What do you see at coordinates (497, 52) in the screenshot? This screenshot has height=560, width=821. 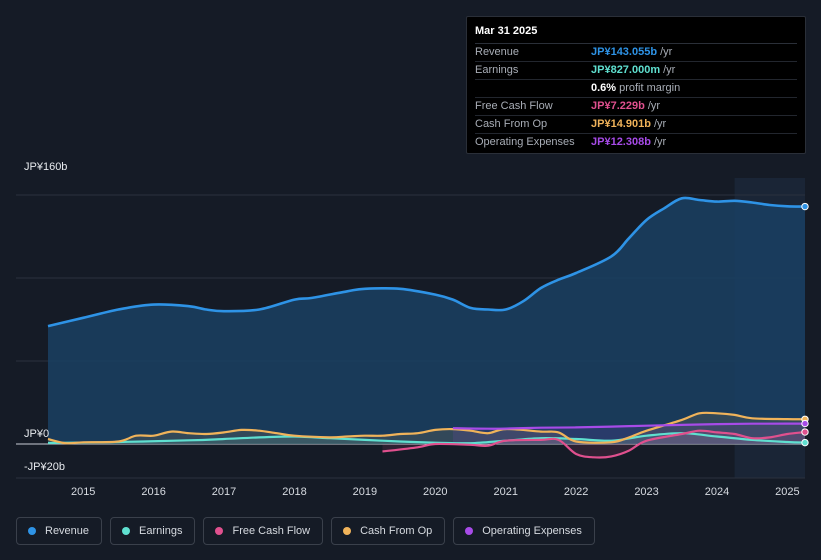 I see `tooltip-row-label: Revenue` at bounding box center [497, 52].